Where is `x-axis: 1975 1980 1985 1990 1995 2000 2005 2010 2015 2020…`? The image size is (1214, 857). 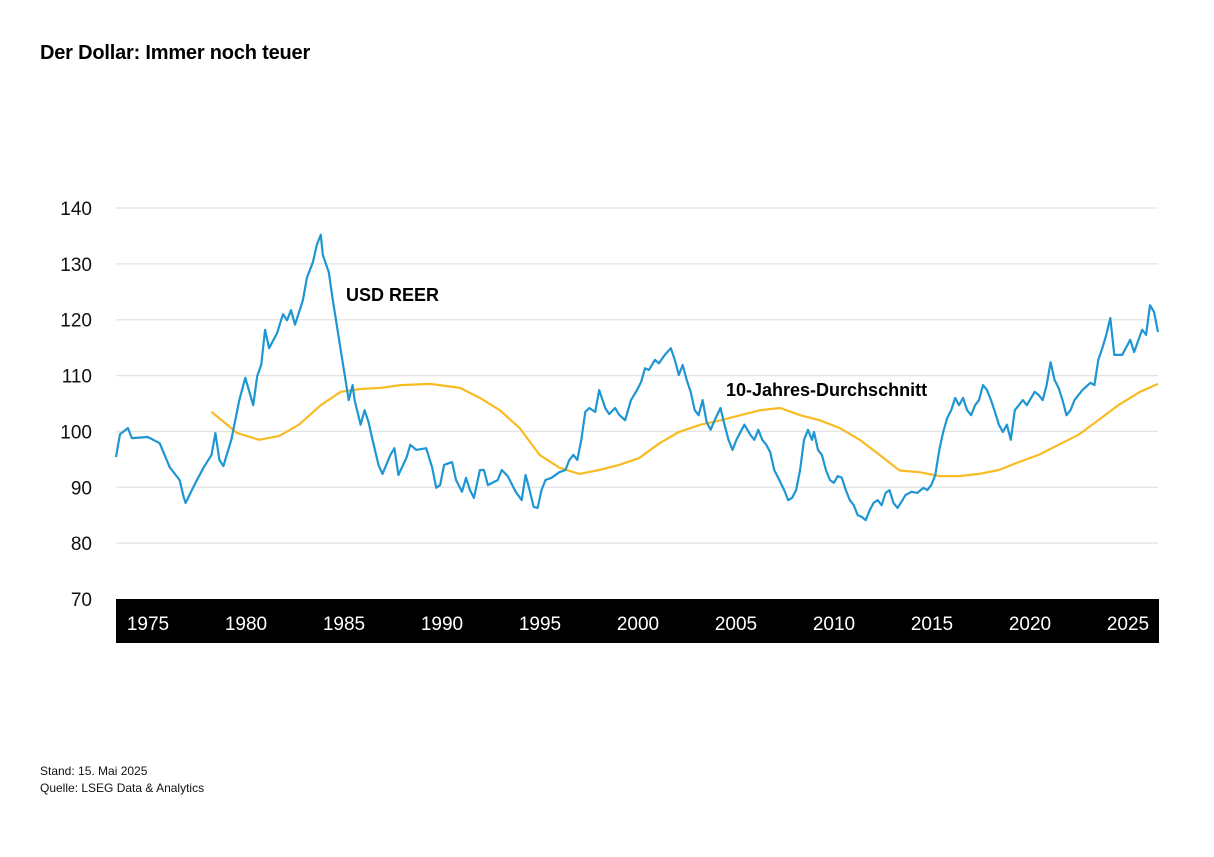
x-axis: 1975 1980 1985 1990 1995 2000 2005 2010 2015 2020… is located at coordinates (638, 624).